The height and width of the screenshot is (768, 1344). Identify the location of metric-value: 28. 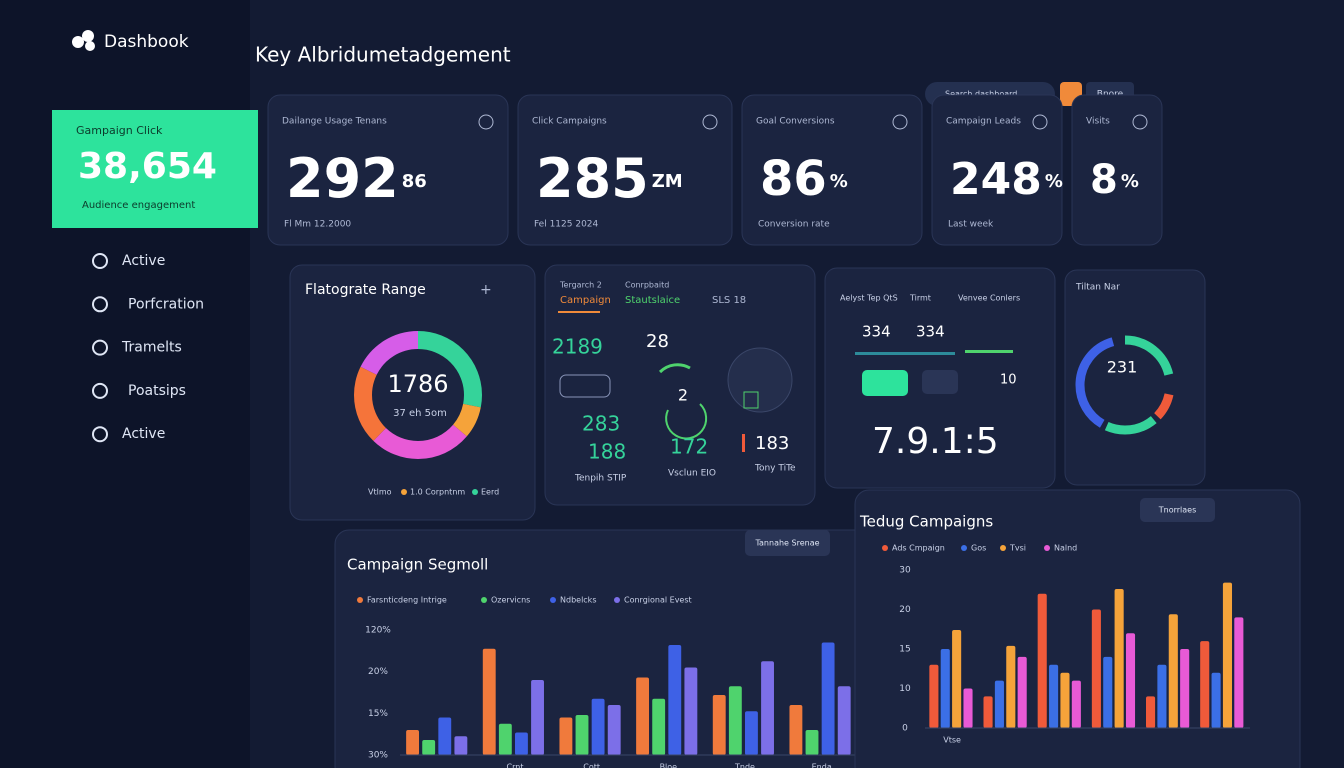
(657, 341).